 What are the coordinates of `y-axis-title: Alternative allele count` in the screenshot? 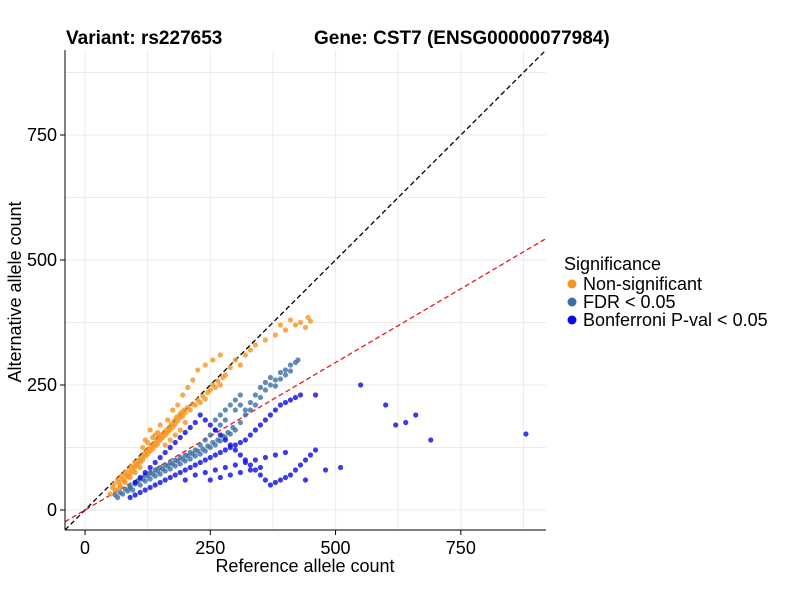 It's located at (15, 291).